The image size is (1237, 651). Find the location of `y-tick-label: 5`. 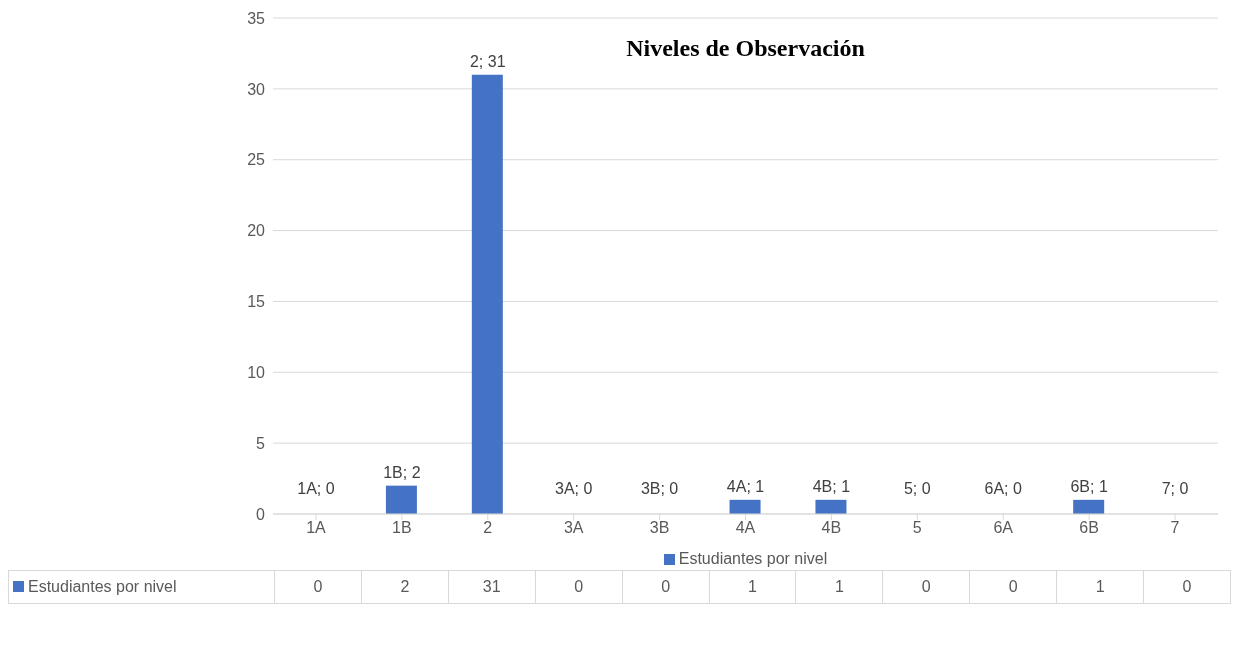

y-tick-label: 5 is located at coordinates (261, 443).